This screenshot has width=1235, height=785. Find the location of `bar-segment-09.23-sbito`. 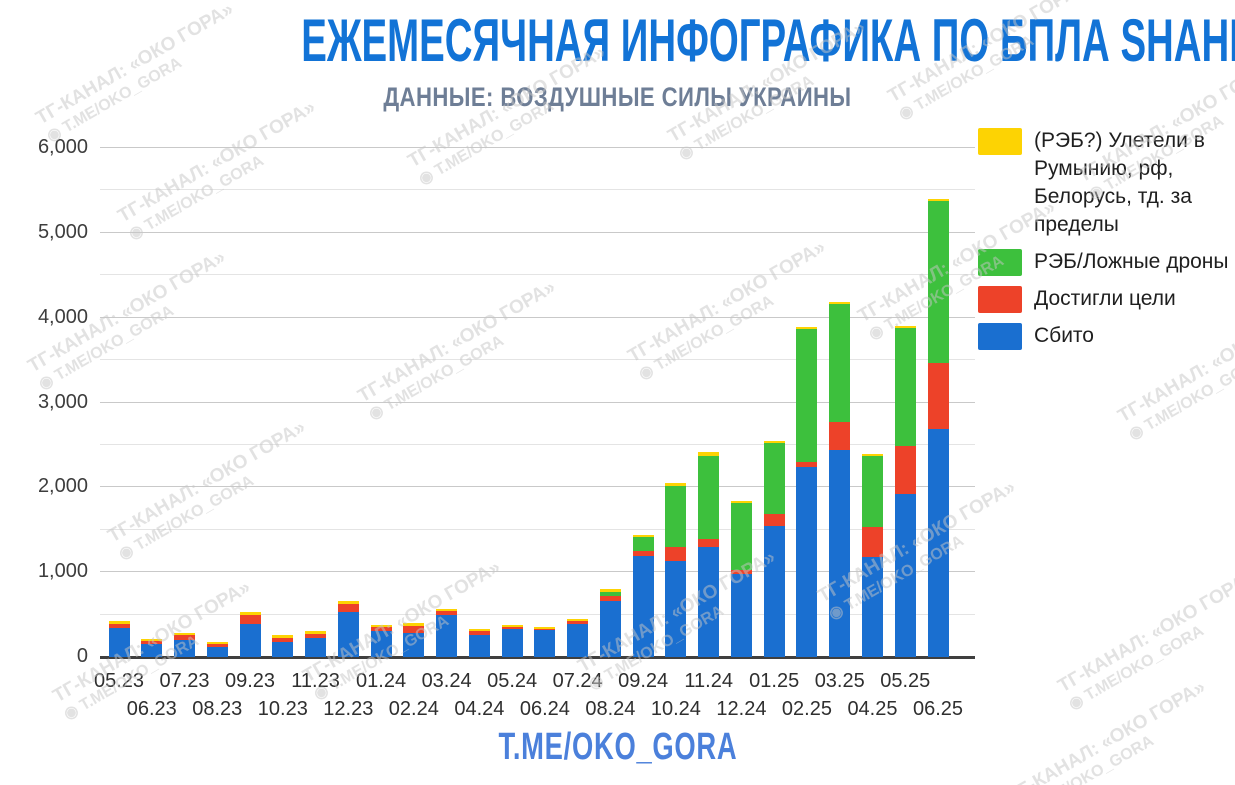

bar-segment-09.23-sbito is located at coordinates (250, 640).